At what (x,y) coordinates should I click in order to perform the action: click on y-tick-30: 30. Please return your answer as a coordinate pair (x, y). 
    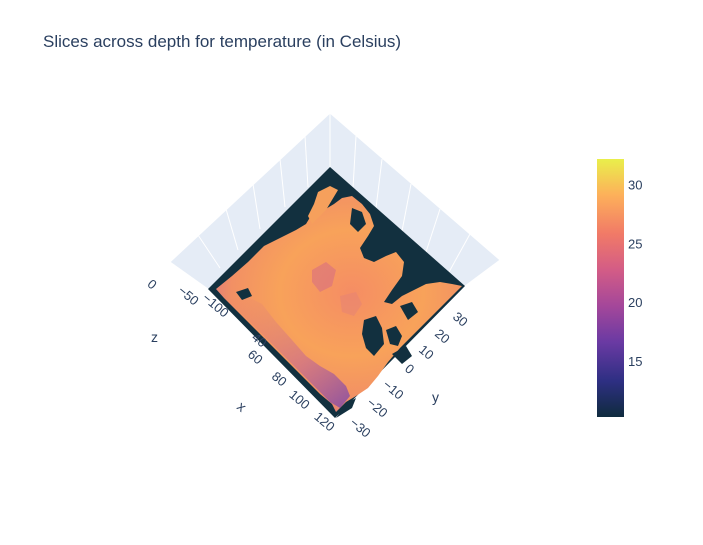
    Looking at the image, I should click on (460, 319).